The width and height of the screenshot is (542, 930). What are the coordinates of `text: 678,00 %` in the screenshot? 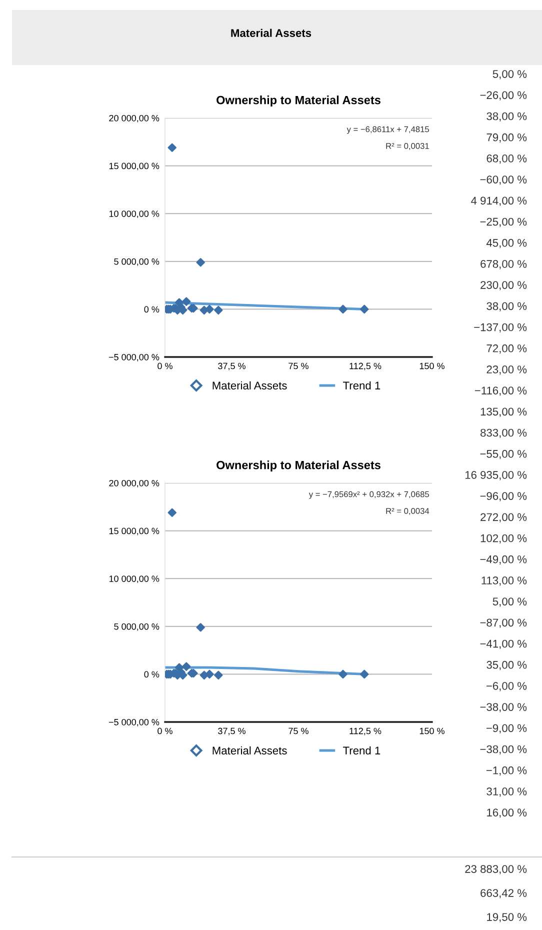 It's located at (503, 265).